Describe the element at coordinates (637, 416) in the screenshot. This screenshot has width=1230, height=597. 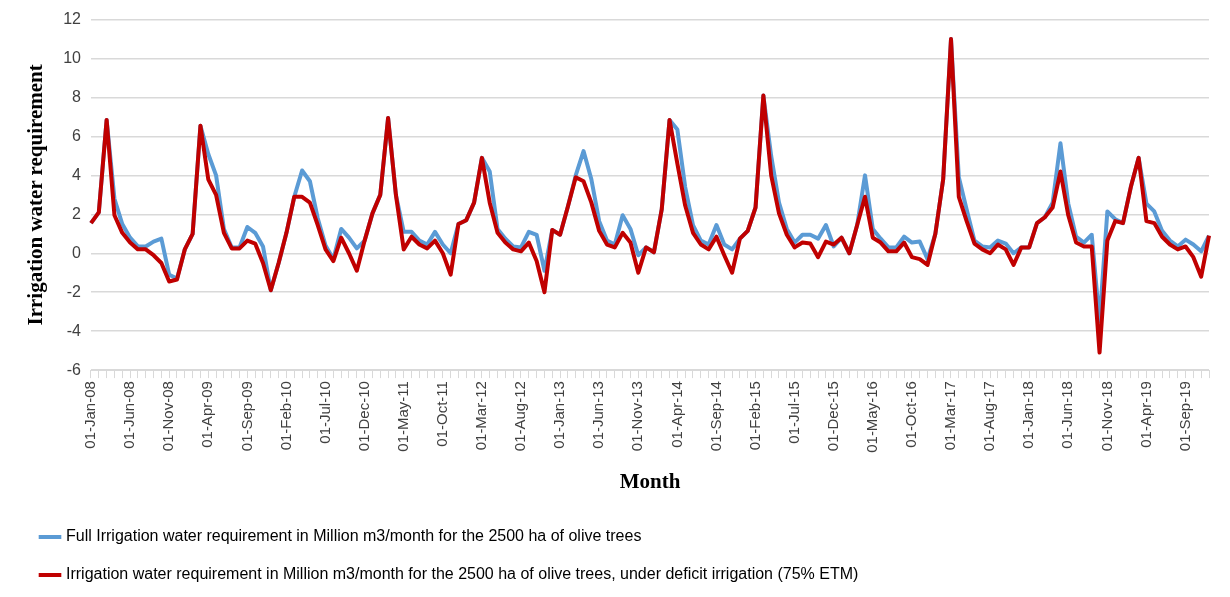
I see `x-tick-label: 01-Nov-13` at that location.